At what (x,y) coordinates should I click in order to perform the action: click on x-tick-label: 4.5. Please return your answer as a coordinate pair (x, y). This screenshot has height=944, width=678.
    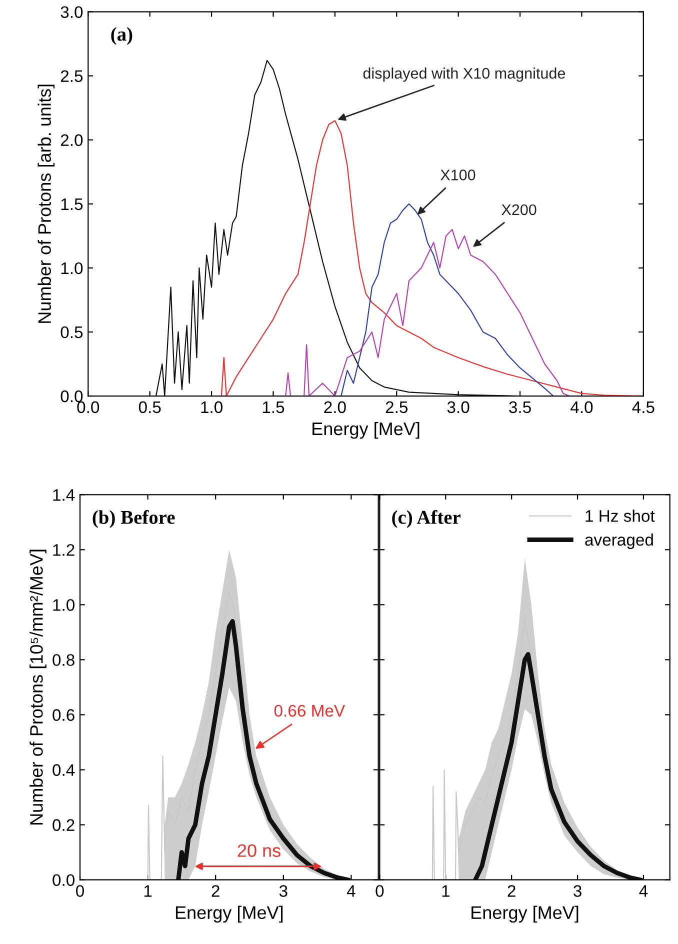
    Looking at the image, I should click on (643, 407).